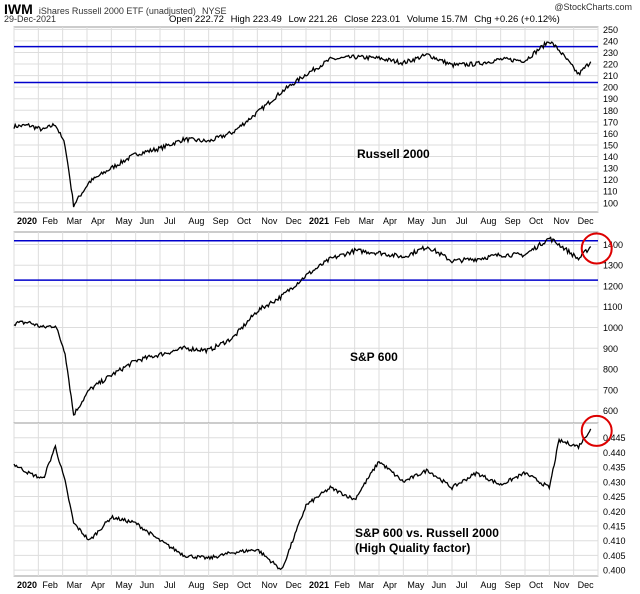 Image resolution: width=640 pixels, height=594 pixels. I want to click on y-tick-label: 0.430, so click(614, 482).